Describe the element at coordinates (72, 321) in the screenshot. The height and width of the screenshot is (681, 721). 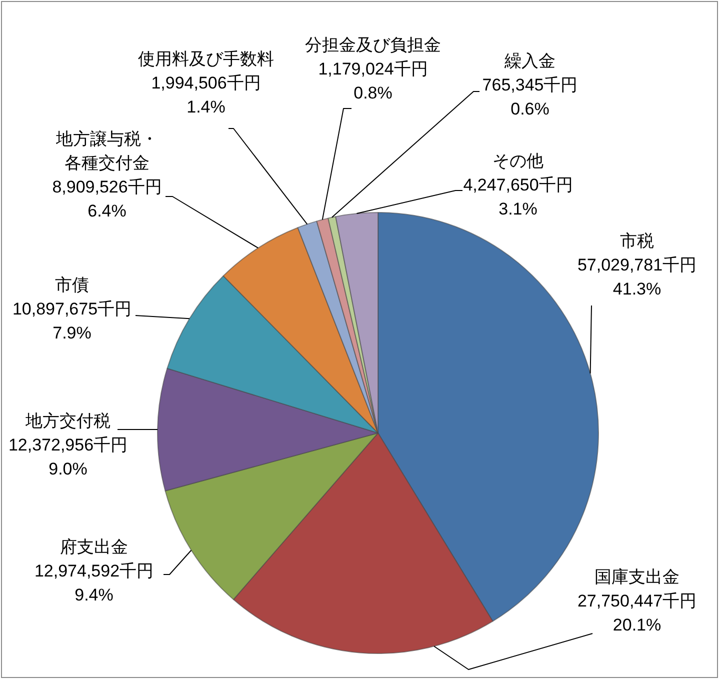
I see `data-label: 10,897,675千円 7.9%` at that location.